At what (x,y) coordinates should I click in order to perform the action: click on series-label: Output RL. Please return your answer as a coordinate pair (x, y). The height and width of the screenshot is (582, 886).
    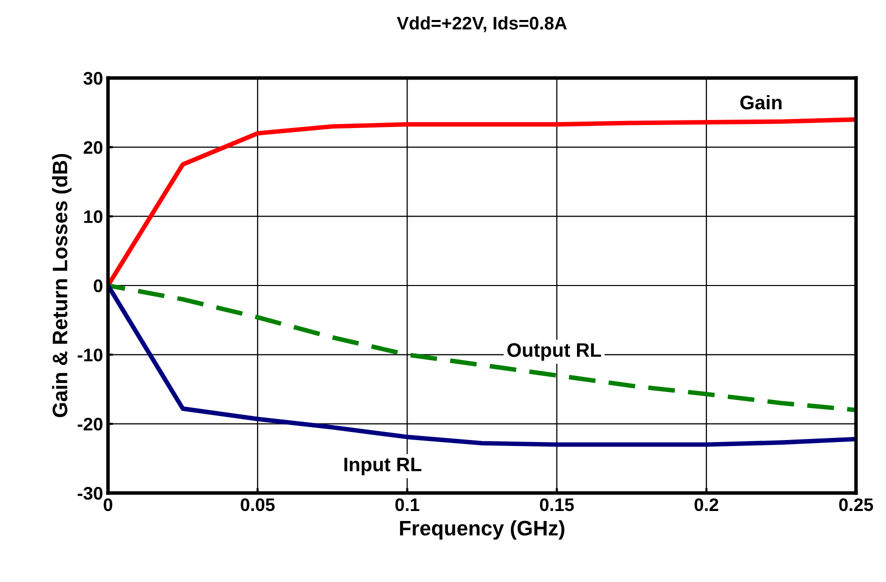
    Looking at the image, I should click on (554, 352).